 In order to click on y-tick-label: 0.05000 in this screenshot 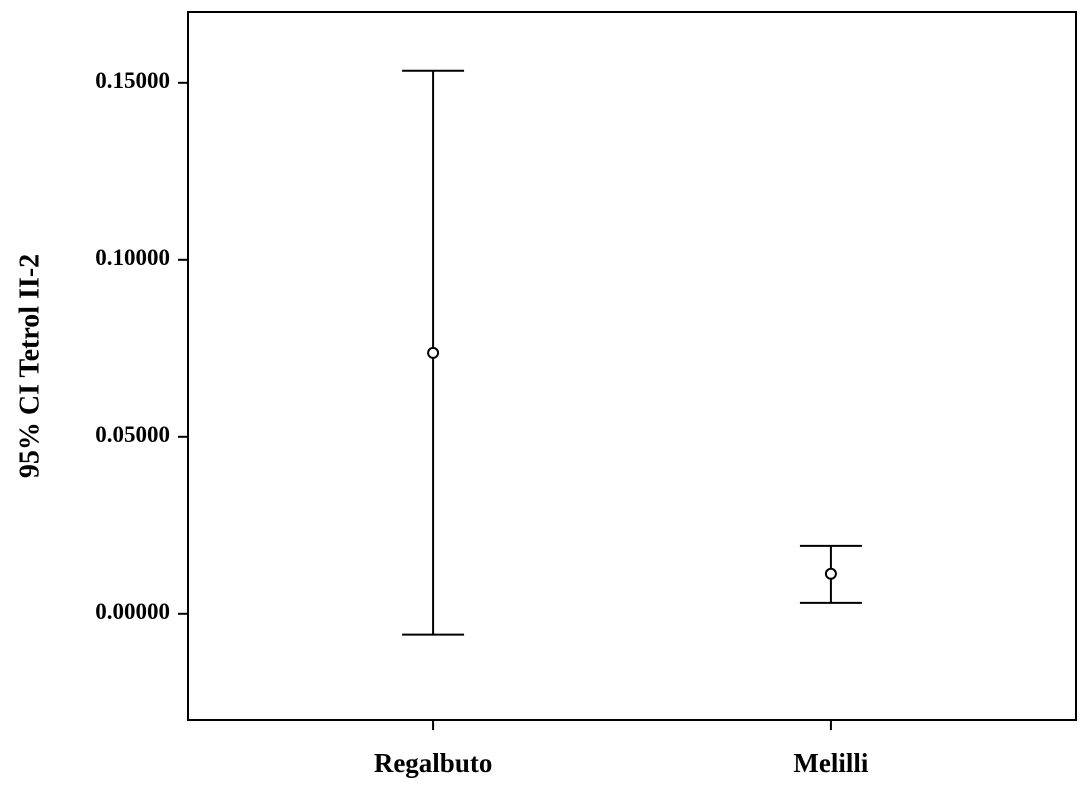, I will do `click(132, 434)`.